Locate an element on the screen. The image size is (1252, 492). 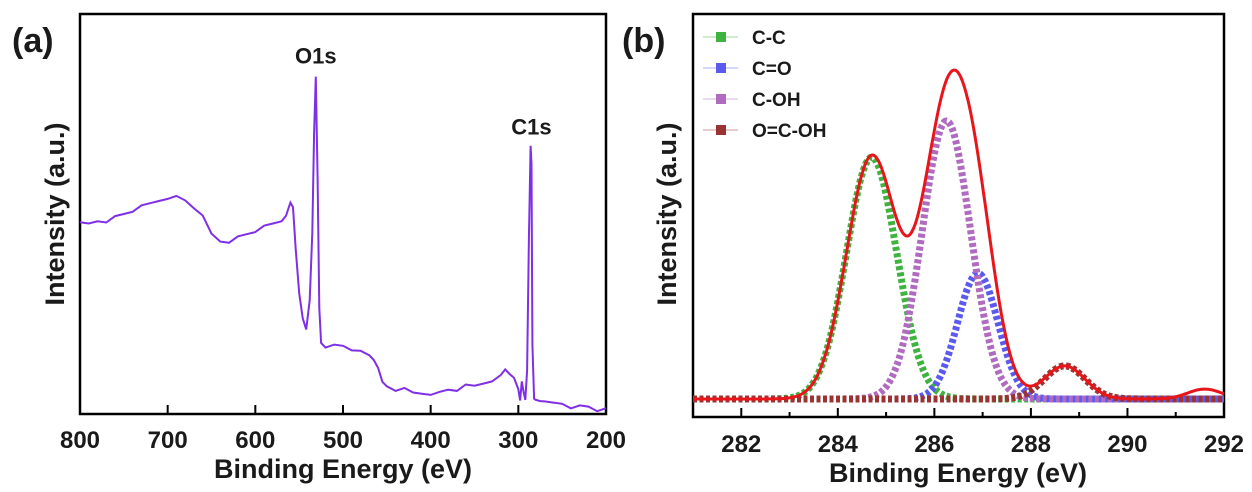
panel-a-x-tick-label: 800 is located at coordinates (80, 440).